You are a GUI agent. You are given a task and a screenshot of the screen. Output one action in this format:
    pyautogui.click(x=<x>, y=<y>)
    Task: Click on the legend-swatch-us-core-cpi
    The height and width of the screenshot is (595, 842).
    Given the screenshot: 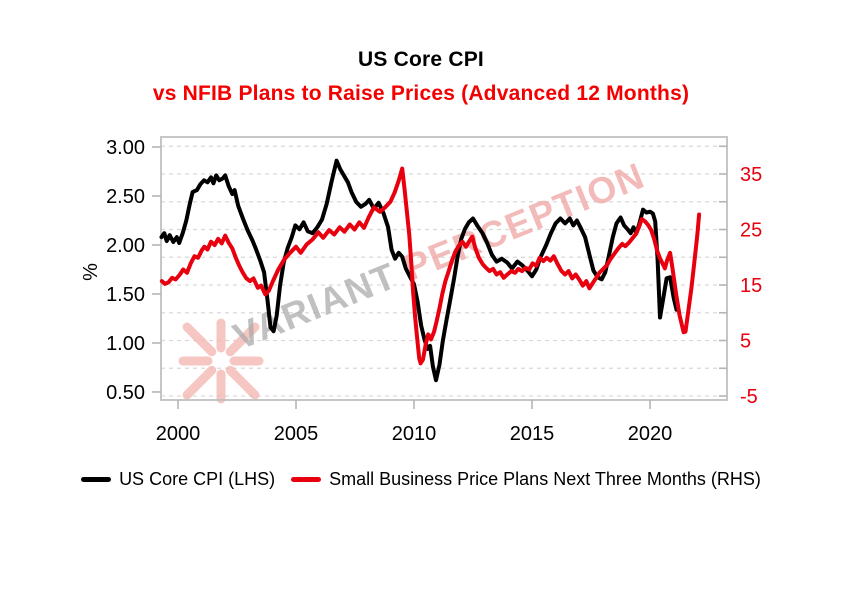 What is the action you would take?
    pyautogui.click(x=96, y=479)
    